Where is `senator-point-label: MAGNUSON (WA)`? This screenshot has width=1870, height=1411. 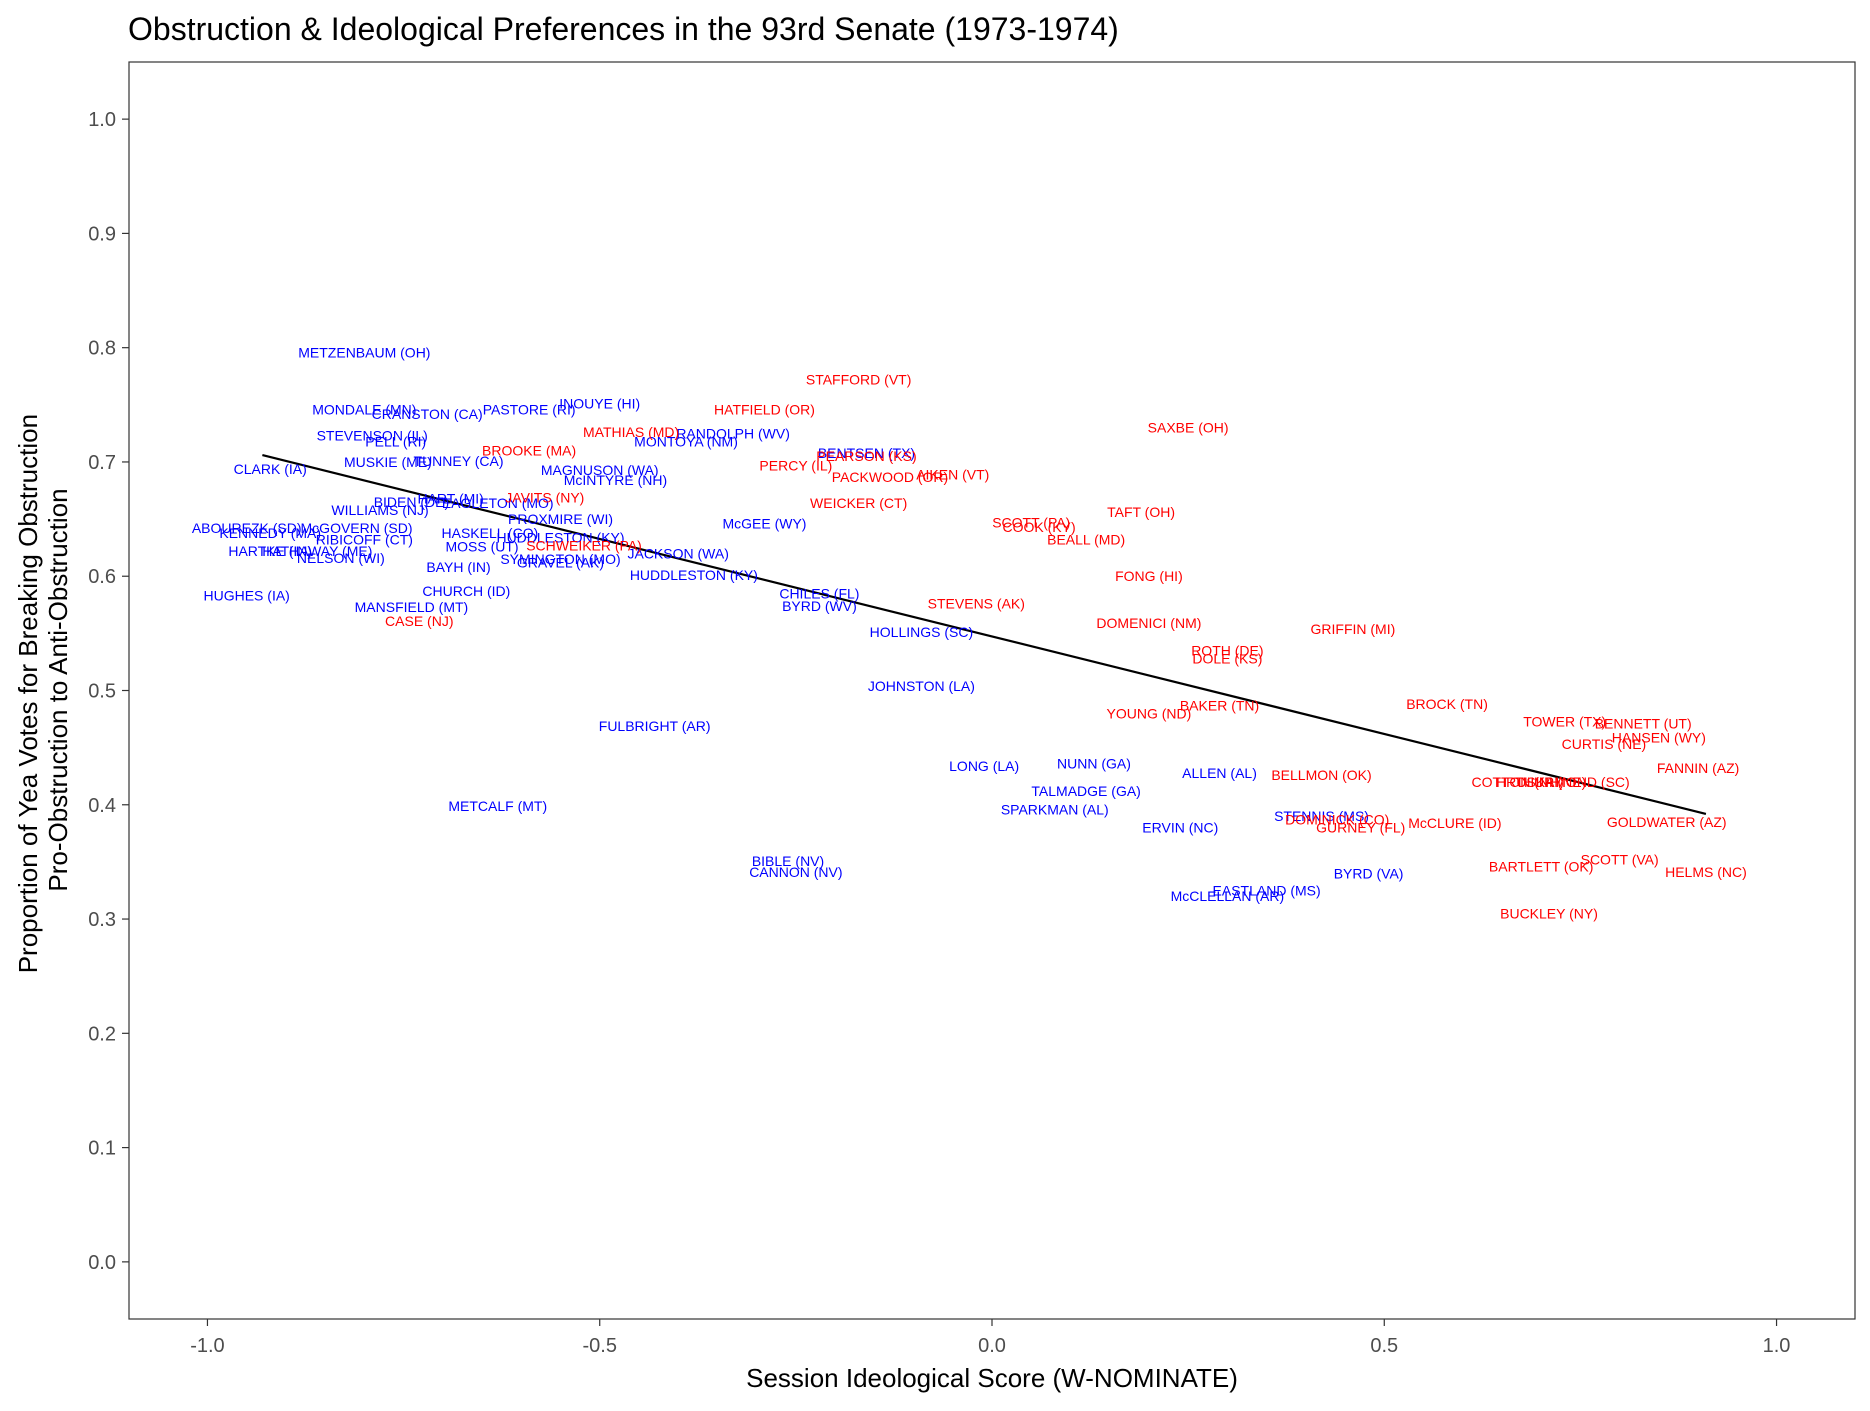 senator-point-label: MAGNUSON (WA) is located at coordinates (600, 470).